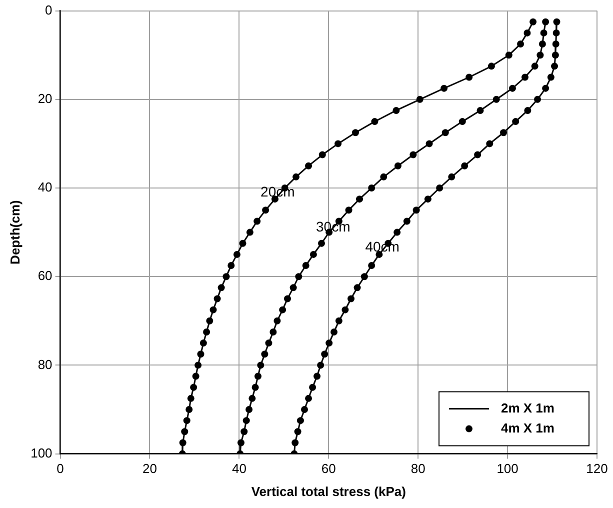  Describe the element at coordinates (328, 491) in the screenshot. I see `x-axis-title: Vertical total stress (kPa)` at that location.